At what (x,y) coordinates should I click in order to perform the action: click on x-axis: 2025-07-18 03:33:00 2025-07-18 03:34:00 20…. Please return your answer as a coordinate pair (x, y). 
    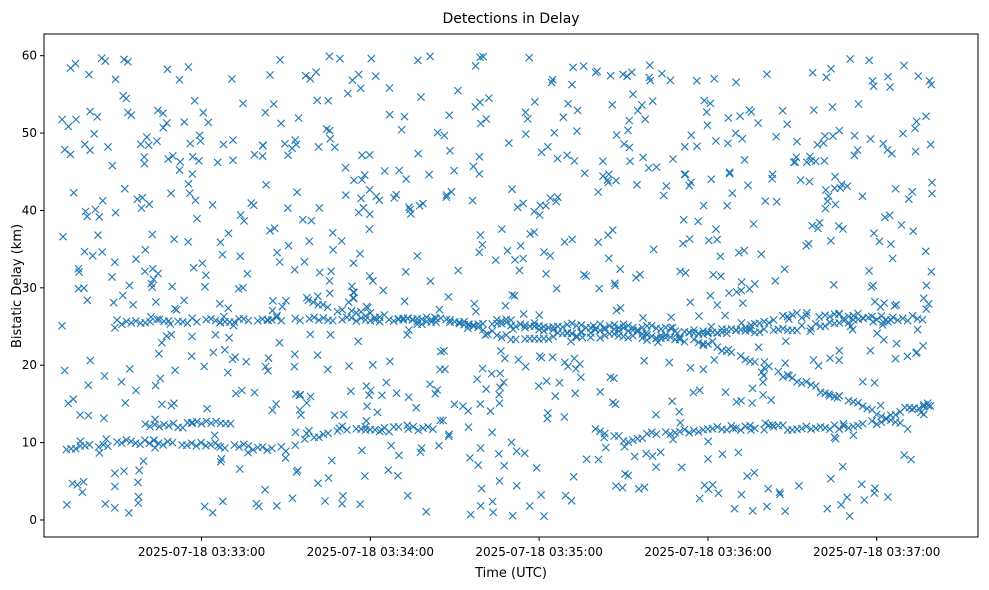
    Looking at the image, I should click on (539, 548).